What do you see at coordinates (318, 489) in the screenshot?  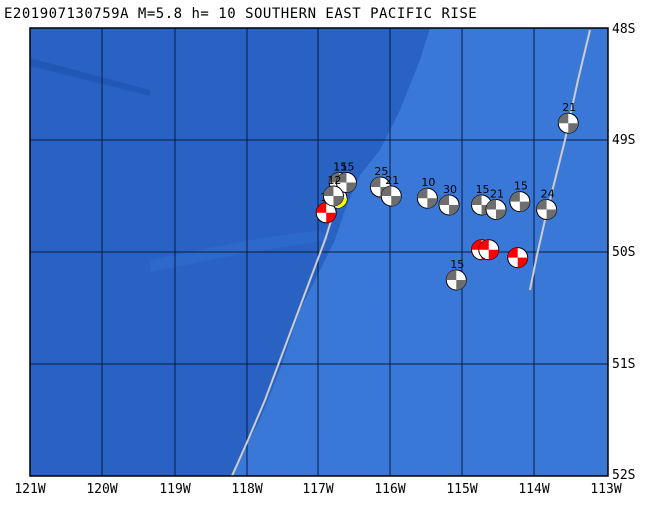 I see `lon-label-117w: 117W` at bounding box center [318, 489].